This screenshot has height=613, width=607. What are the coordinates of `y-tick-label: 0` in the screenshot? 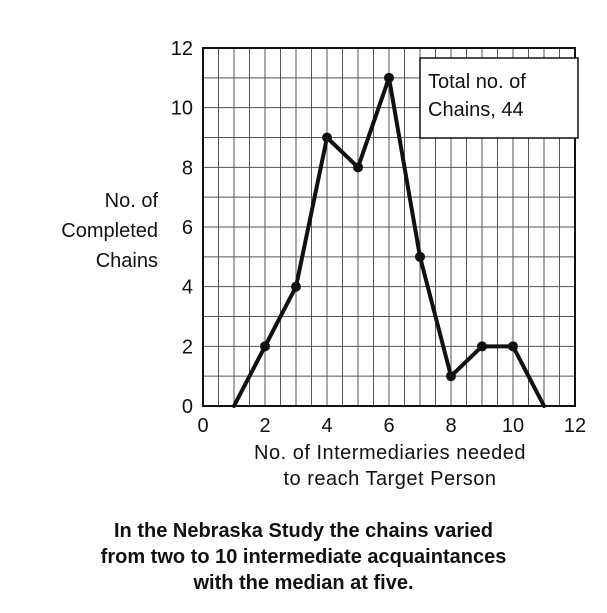 It's located at (187, 407).